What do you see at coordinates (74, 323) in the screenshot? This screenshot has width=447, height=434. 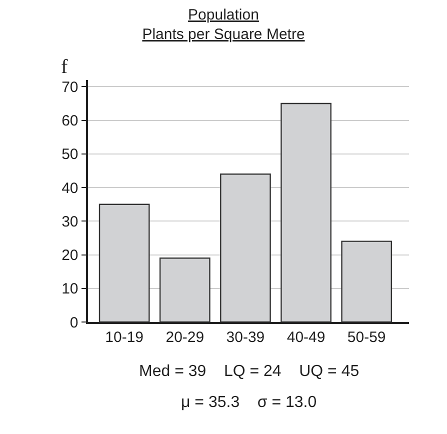 I see `y-tick-label: 0` at bounding box center [74, 323].